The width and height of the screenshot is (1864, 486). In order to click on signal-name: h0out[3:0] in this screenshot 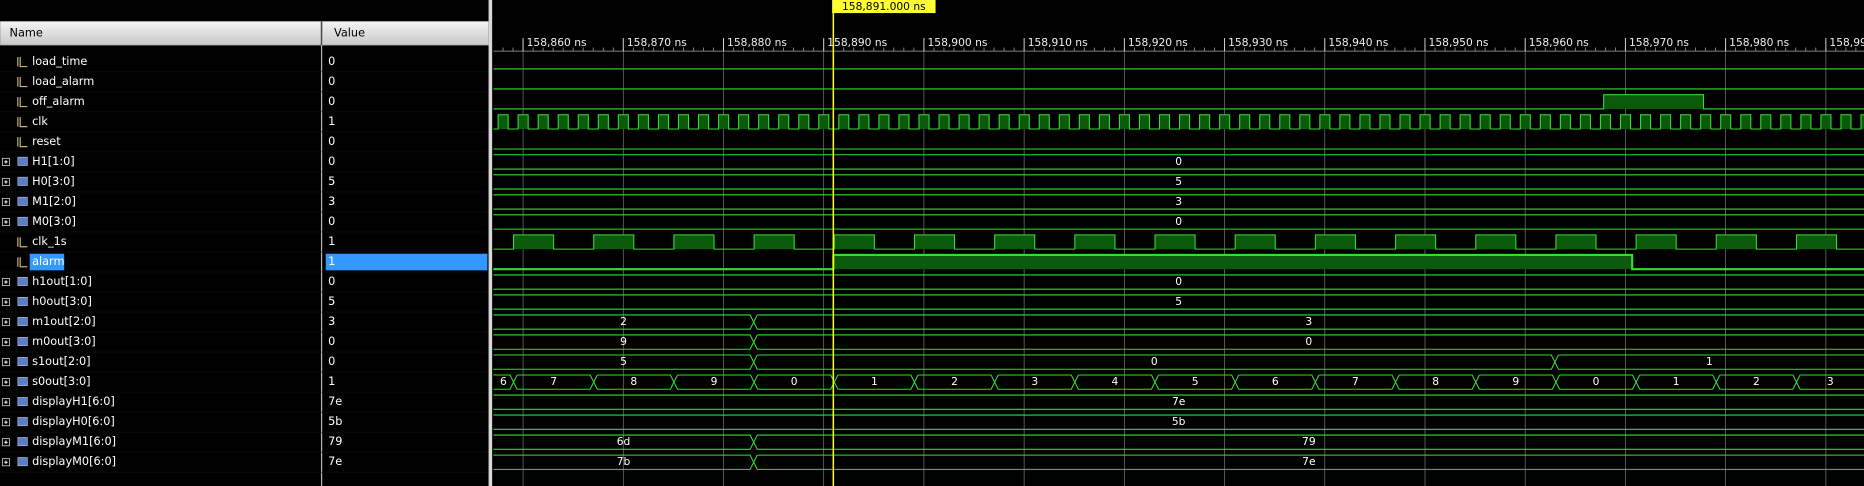, I will do `click(62, 301)`.